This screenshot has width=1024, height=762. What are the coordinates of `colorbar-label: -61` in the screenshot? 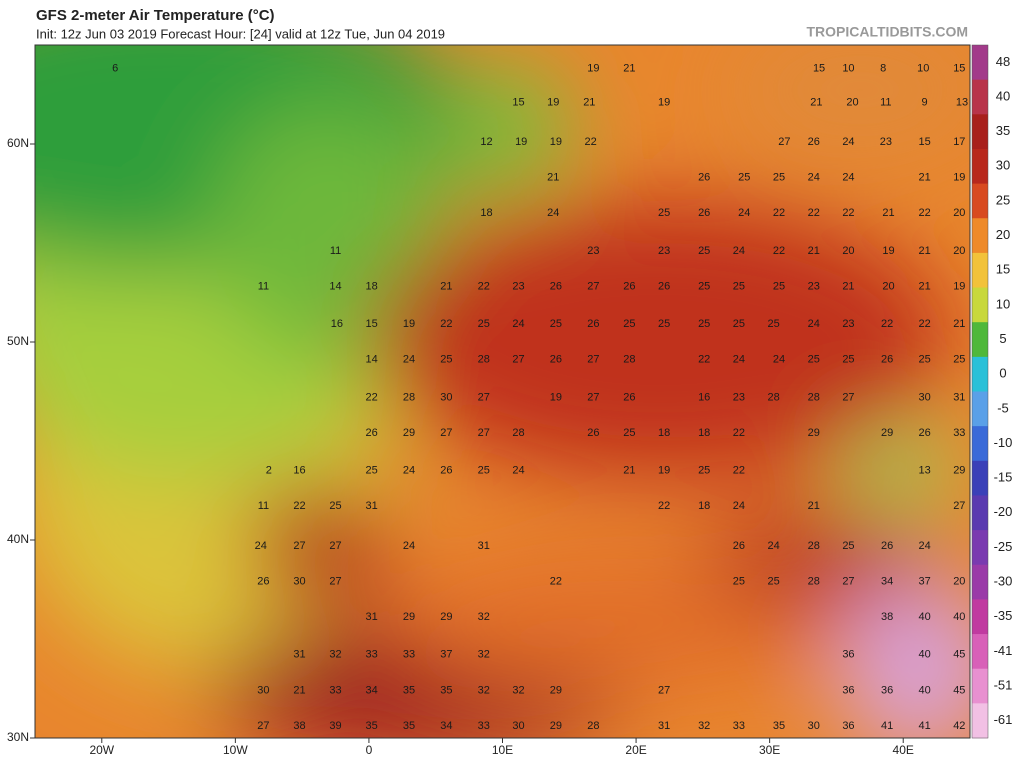 It's located at (1003, 719).